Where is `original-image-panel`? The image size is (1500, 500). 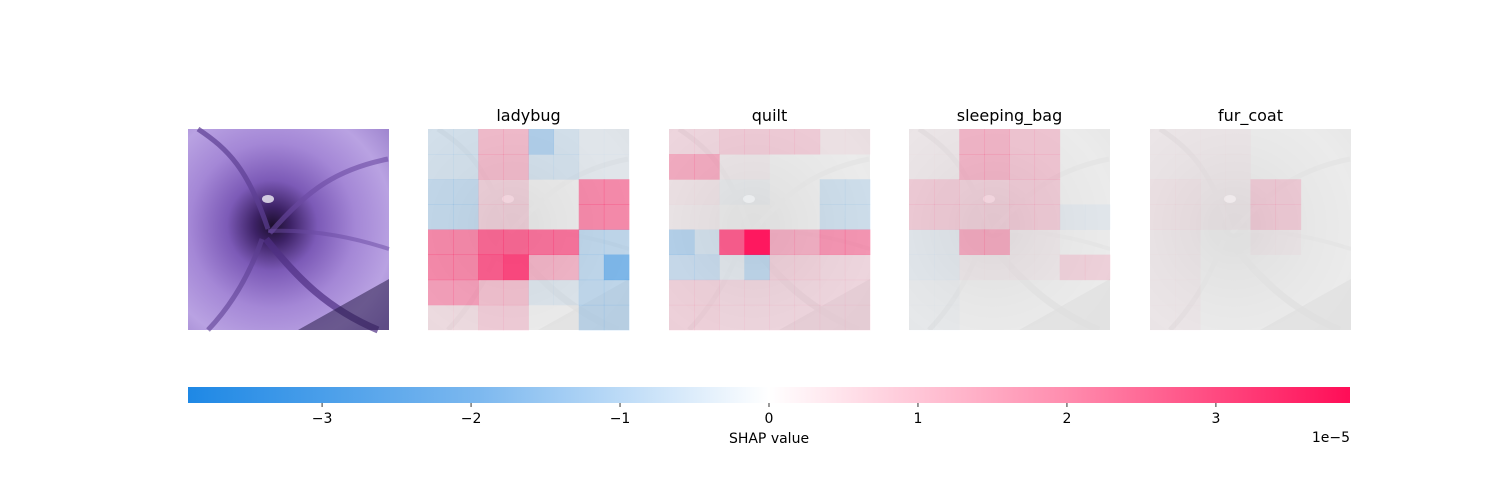
original-image-panel is located at coordinates (288, 229).